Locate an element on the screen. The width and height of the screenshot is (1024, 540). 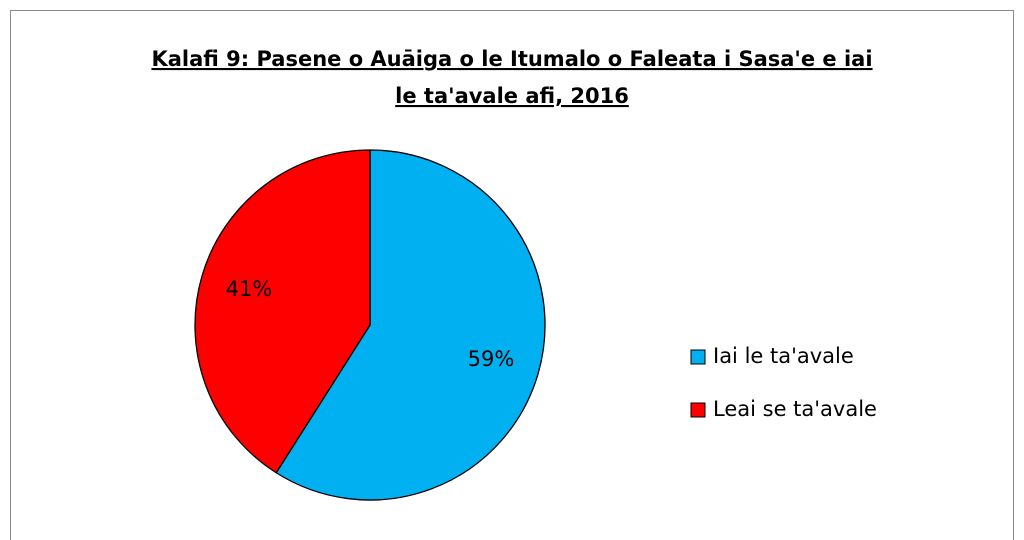
data-label: 41% is located at coordinates (249, 289).